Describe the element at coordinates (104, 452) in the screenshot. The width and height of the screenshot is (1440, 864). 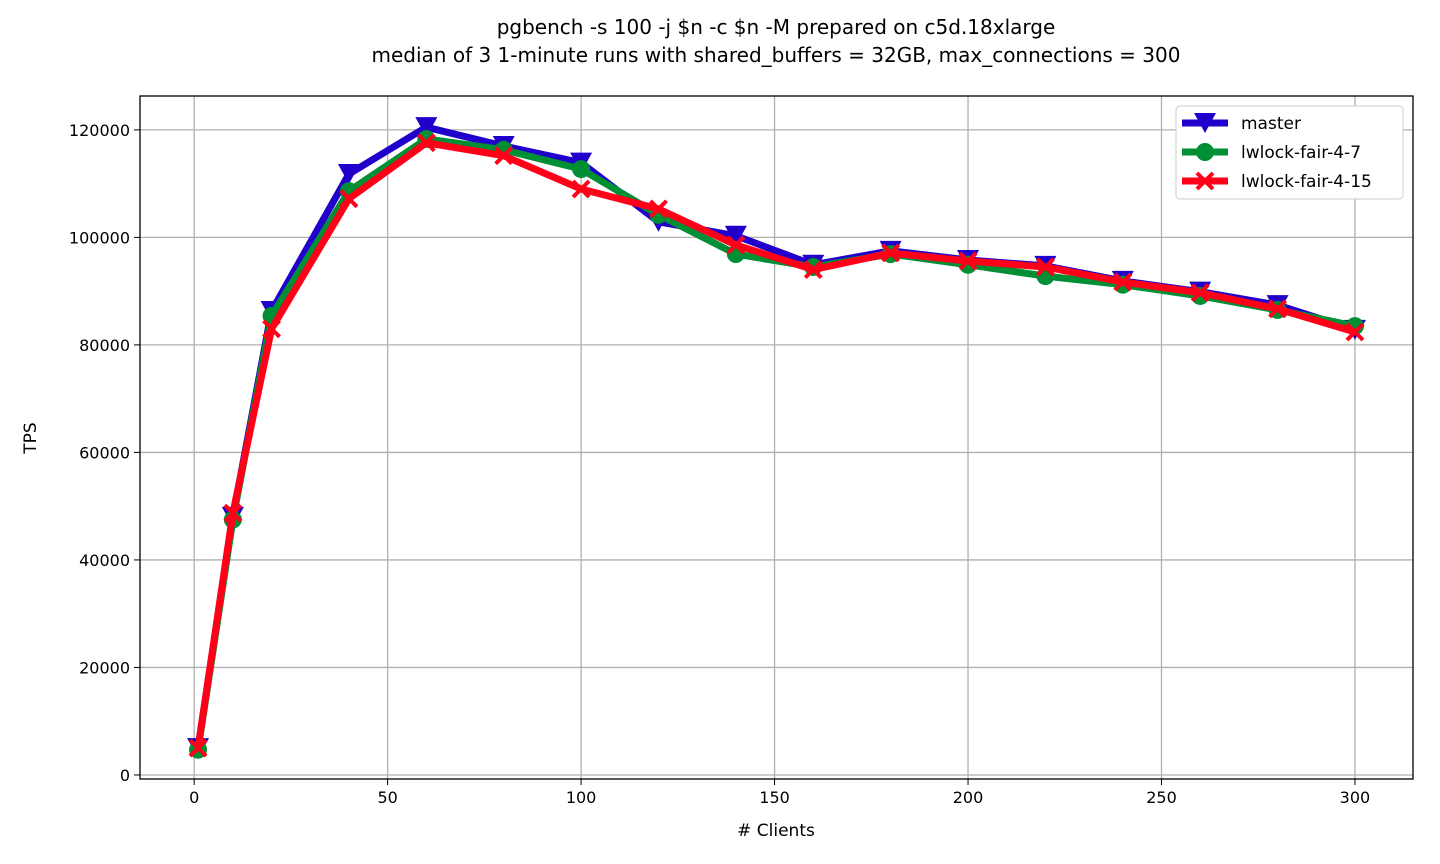
I see `y-tick-label: 60000` at that location.